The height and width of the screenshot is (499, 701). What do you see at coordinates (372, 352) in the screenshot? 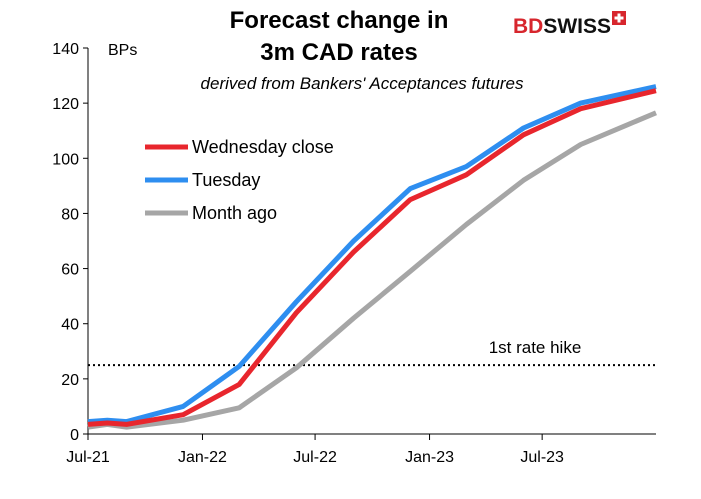
I see `reference-line-group: 1st rate hike` at bounding box center [372, 352].